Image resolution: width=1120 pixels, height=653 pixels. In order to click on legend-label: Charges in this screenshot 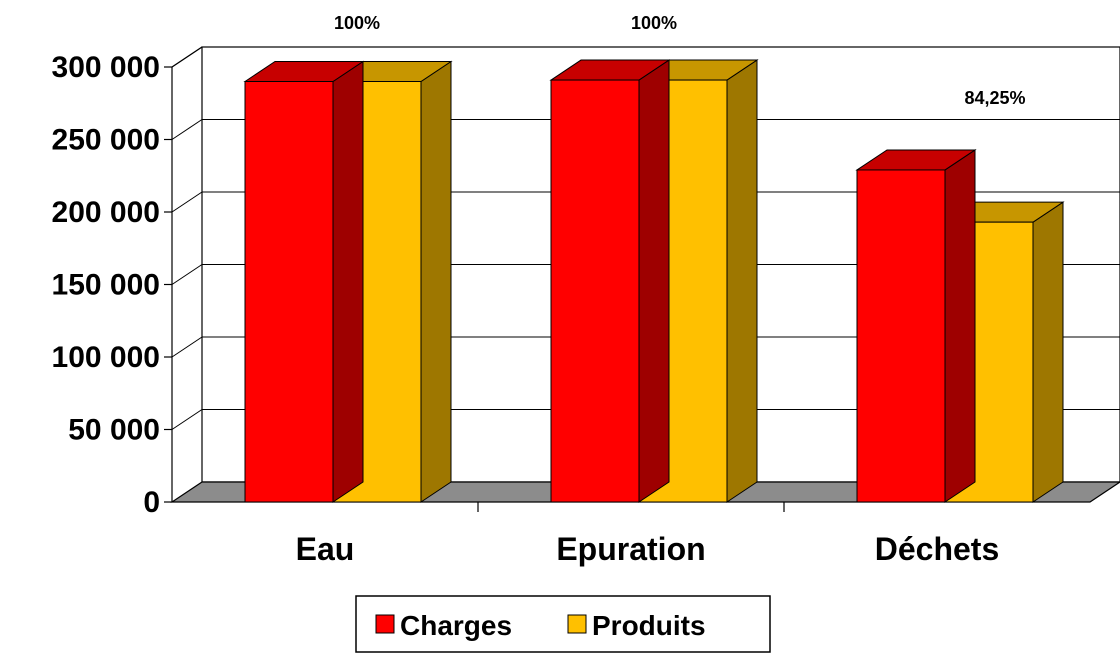, I will do `click(456, 625)`.